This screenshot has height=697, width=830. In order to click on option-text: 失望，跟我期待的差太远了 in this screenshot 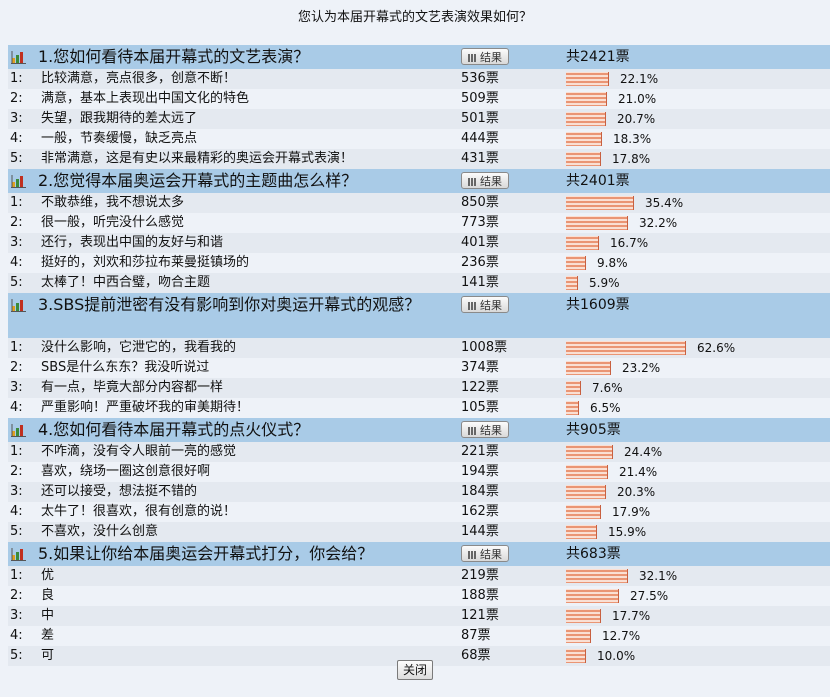, I will do `click(119, 118)`.